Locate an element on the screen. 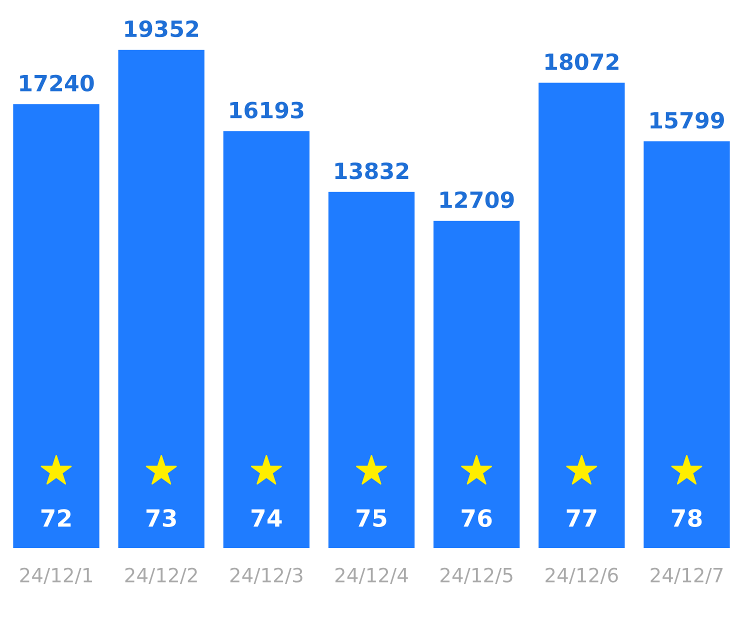 The width and height of the screenshot is (743, 627). x-tick-label: 24/12/7 is located at coordinates (686, 576).